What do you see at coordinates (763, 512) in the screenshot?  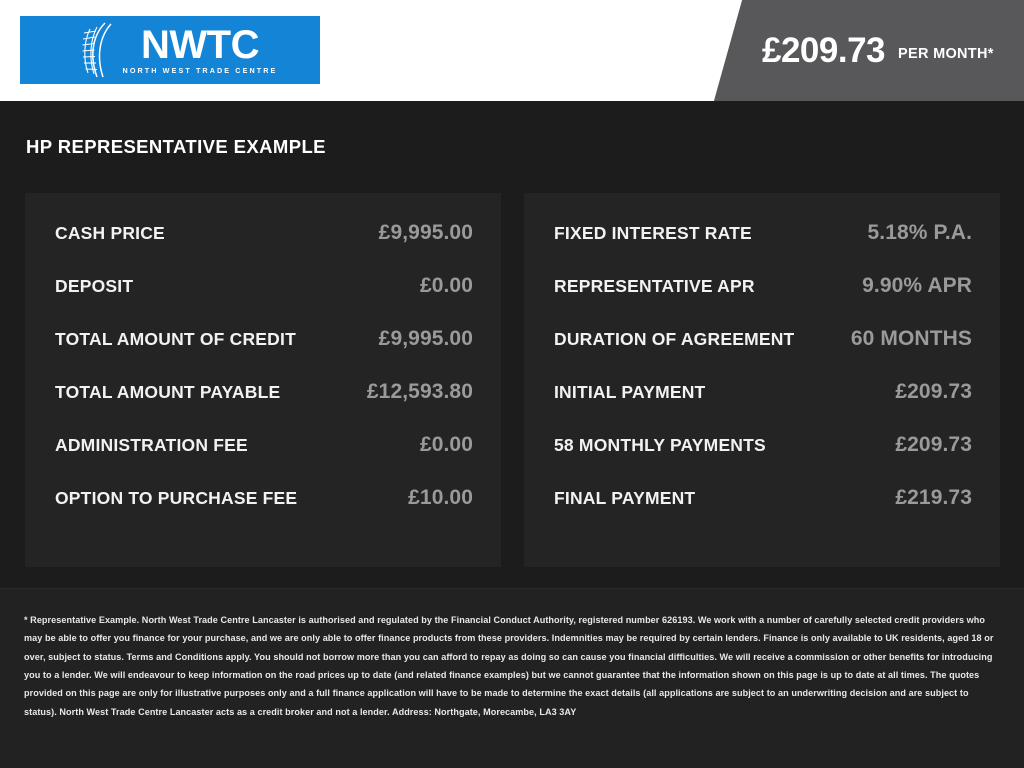 I see `table-row: FINAL PAYMENT £219.73` at bounding box center [763, 512].